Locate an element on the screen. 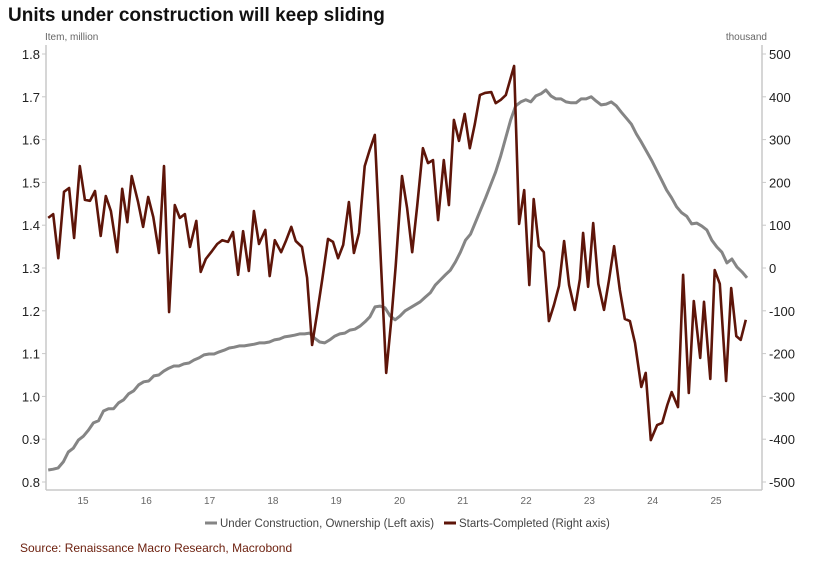 This screenshot has height=562, width=813. x-tick-label: 22 is located at coordinates (527, 501).